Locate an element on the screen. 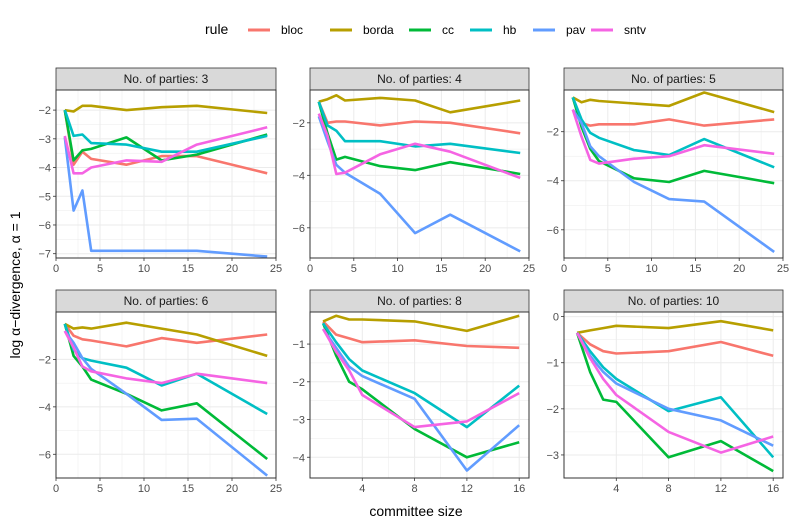 The image size is (793, 528). legend-title: rule is located at coordinates (217, 29).